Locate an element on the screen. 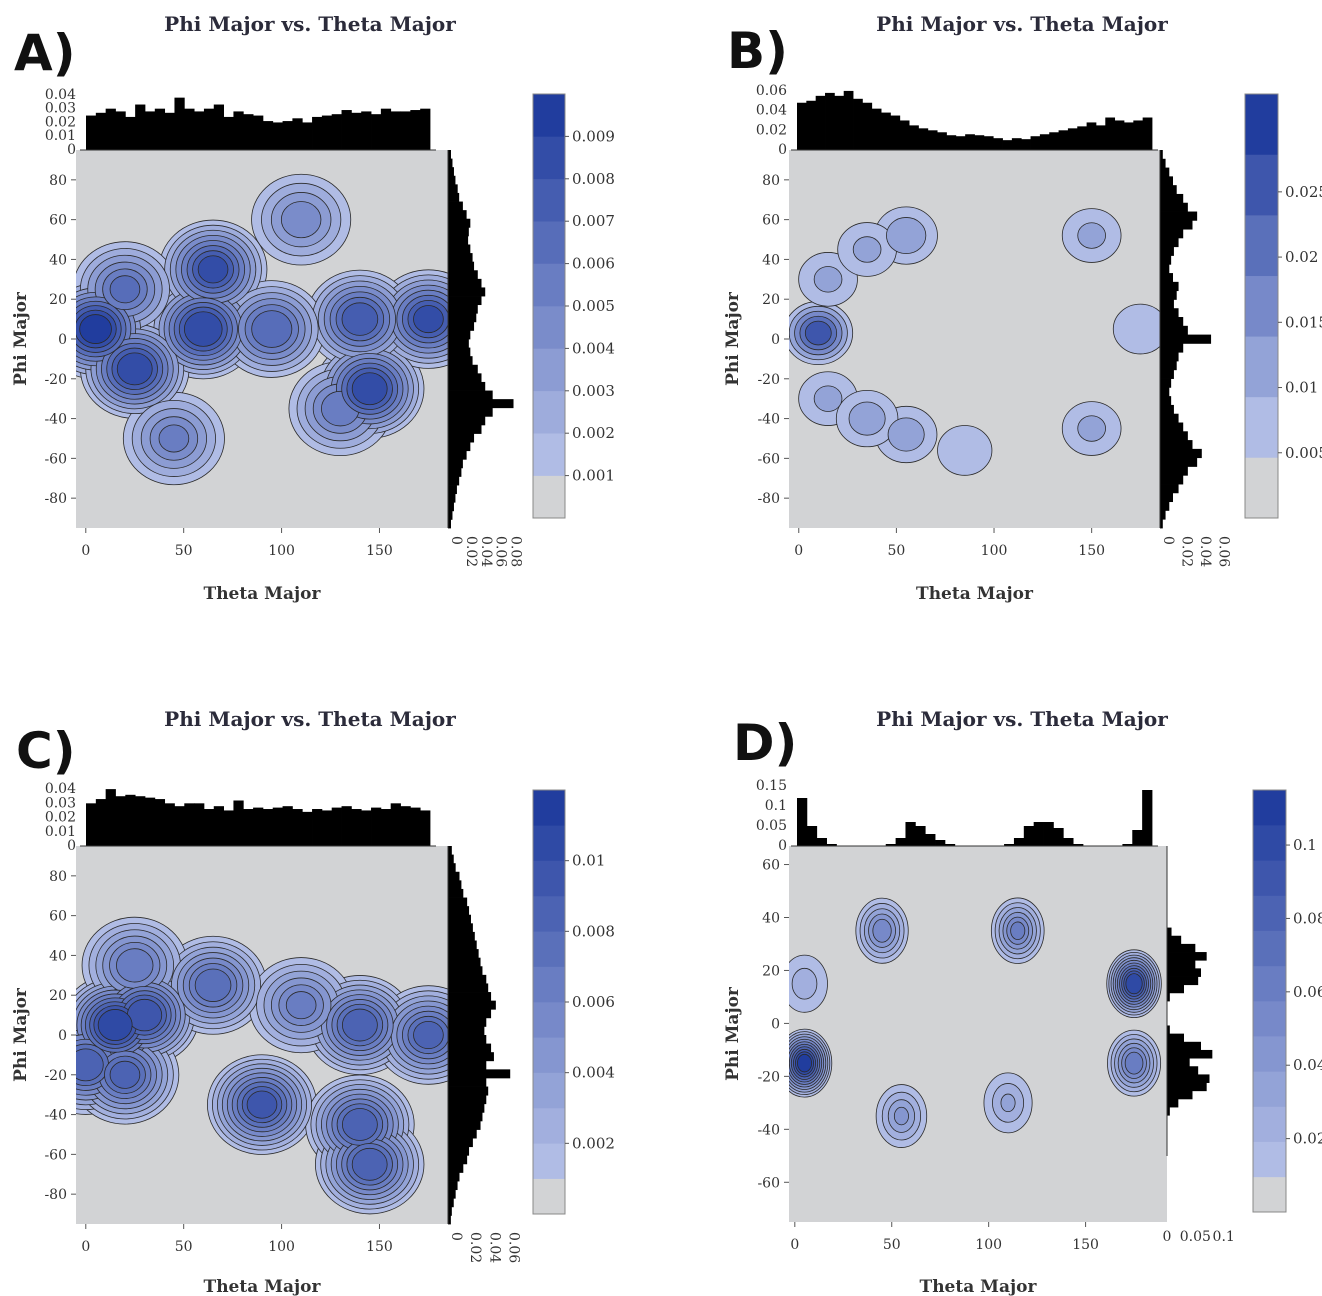  colorbar-tick-label: 0.002 is located at coordinates (593, 433).